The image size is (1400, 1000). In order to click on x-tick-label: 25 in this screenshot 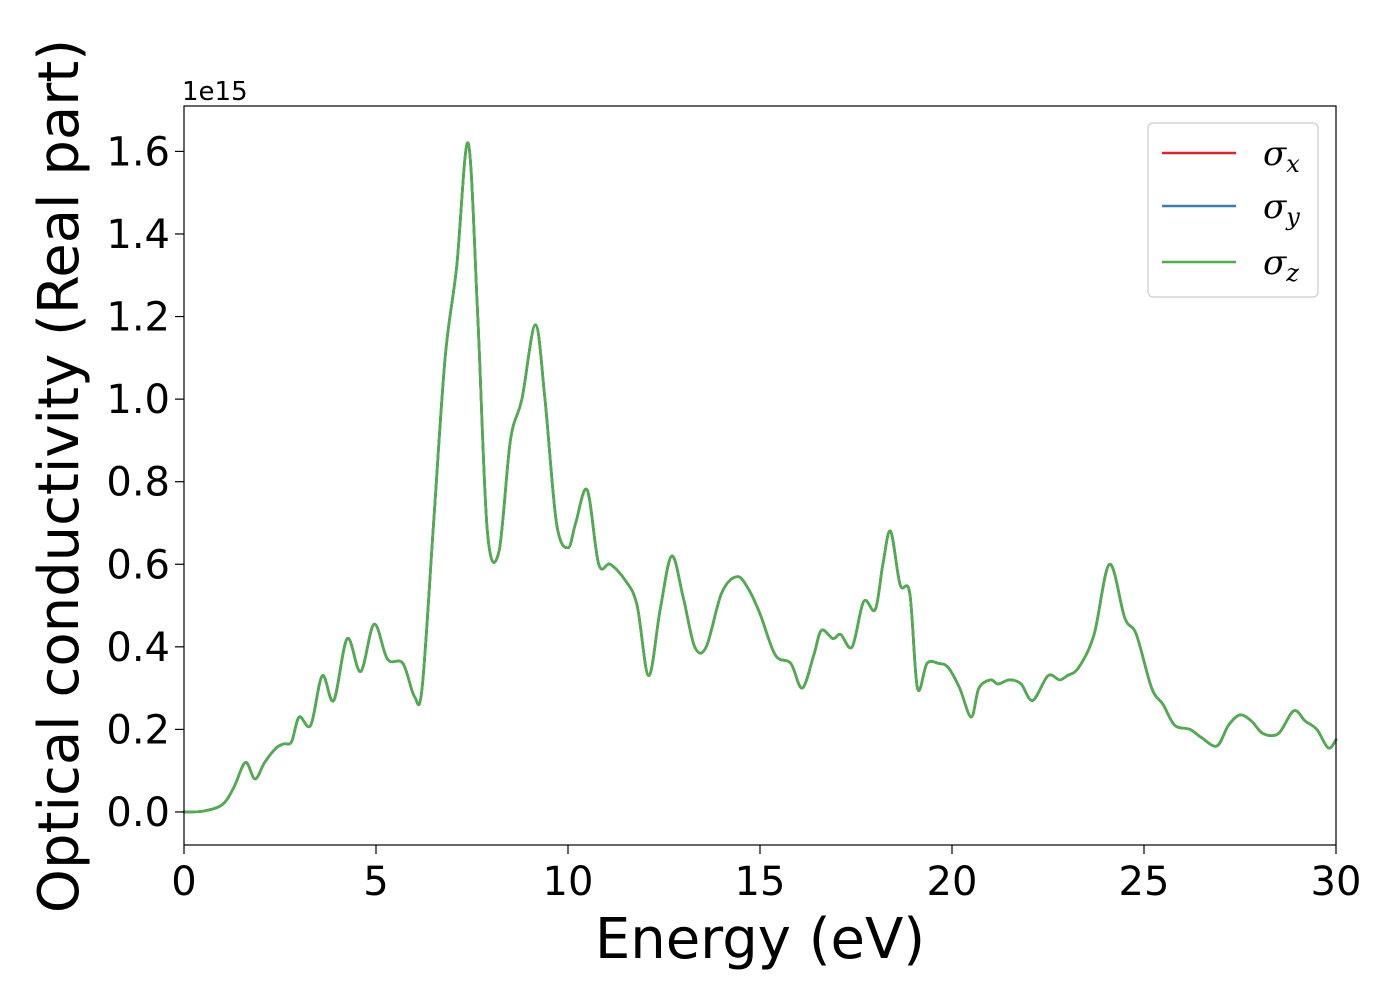, I will do `click(1144, 882)`.